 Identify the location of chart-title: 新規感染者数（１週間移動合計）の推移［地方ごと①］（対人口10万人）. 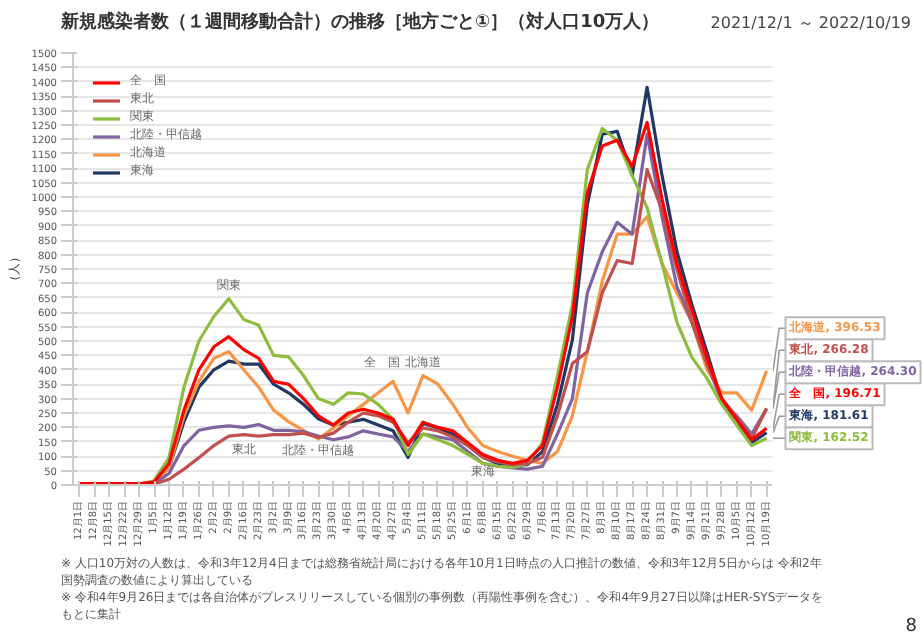
(359, 22).